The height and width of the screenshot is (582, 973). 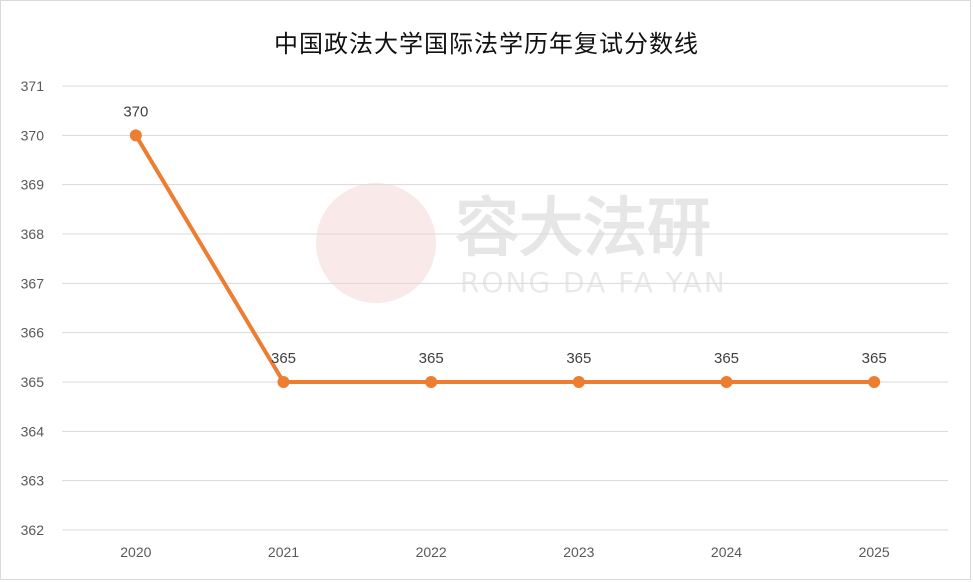 What do you see at coordinates (874, 552) in the screenshot?
I see `x-tick-label: 2025` at bounding box center [874, 552].